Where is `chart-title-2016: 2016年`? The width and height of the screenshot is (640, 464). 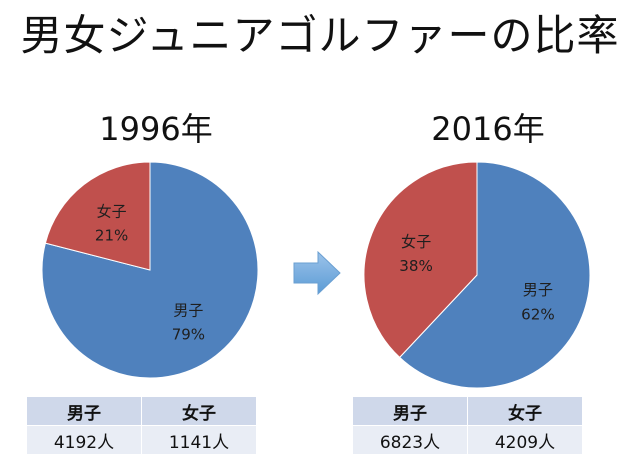 chart-title-2016: 2016年 is located at coordinates (488, 129).